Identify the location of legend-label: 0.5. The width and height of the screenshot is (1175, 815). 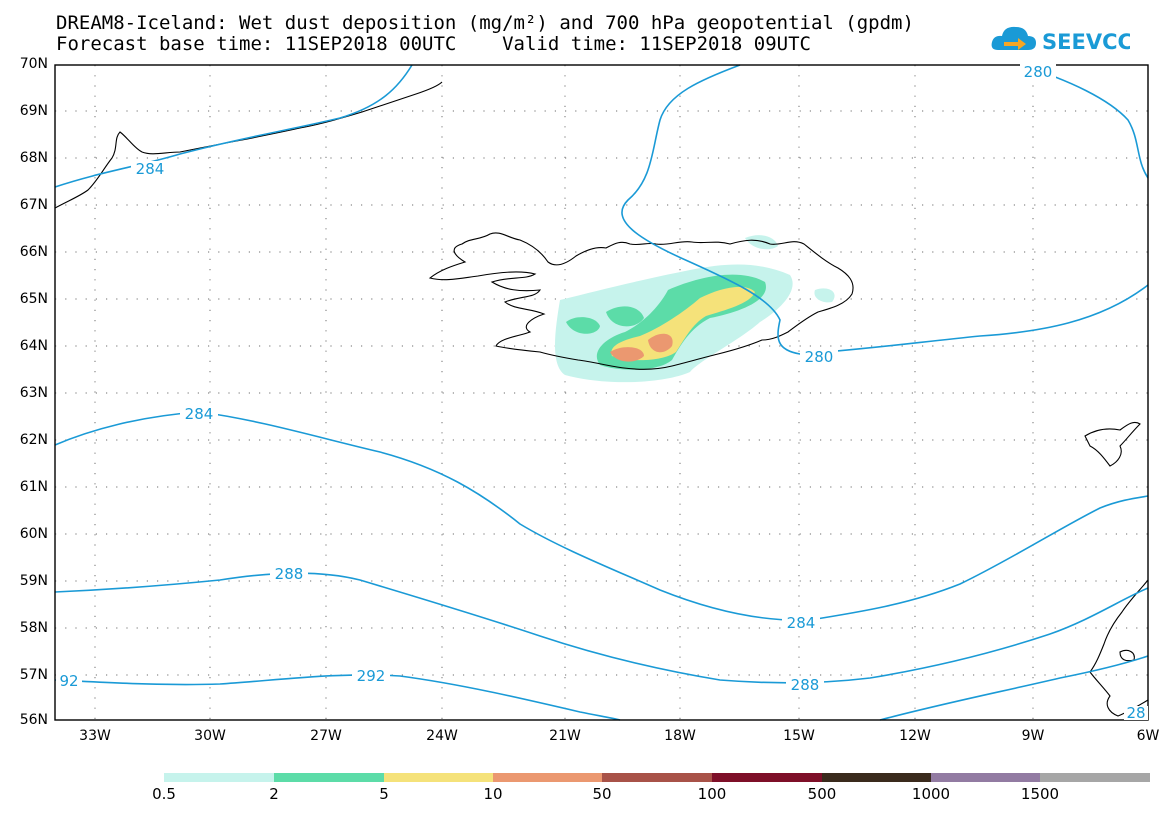
(164, 794).